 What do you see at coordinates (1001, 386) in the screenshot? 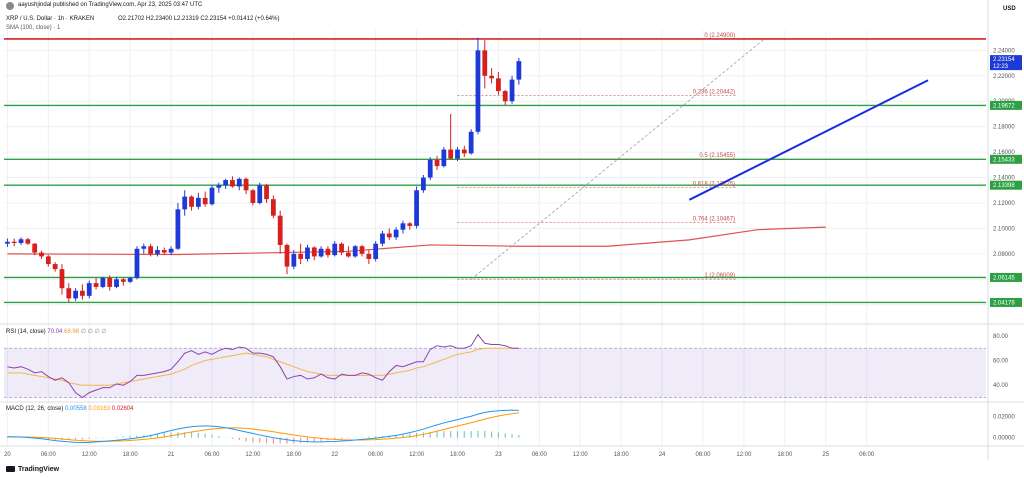
I see `rsi-tick-label: 40.00` at bounding box center [1001, 386].